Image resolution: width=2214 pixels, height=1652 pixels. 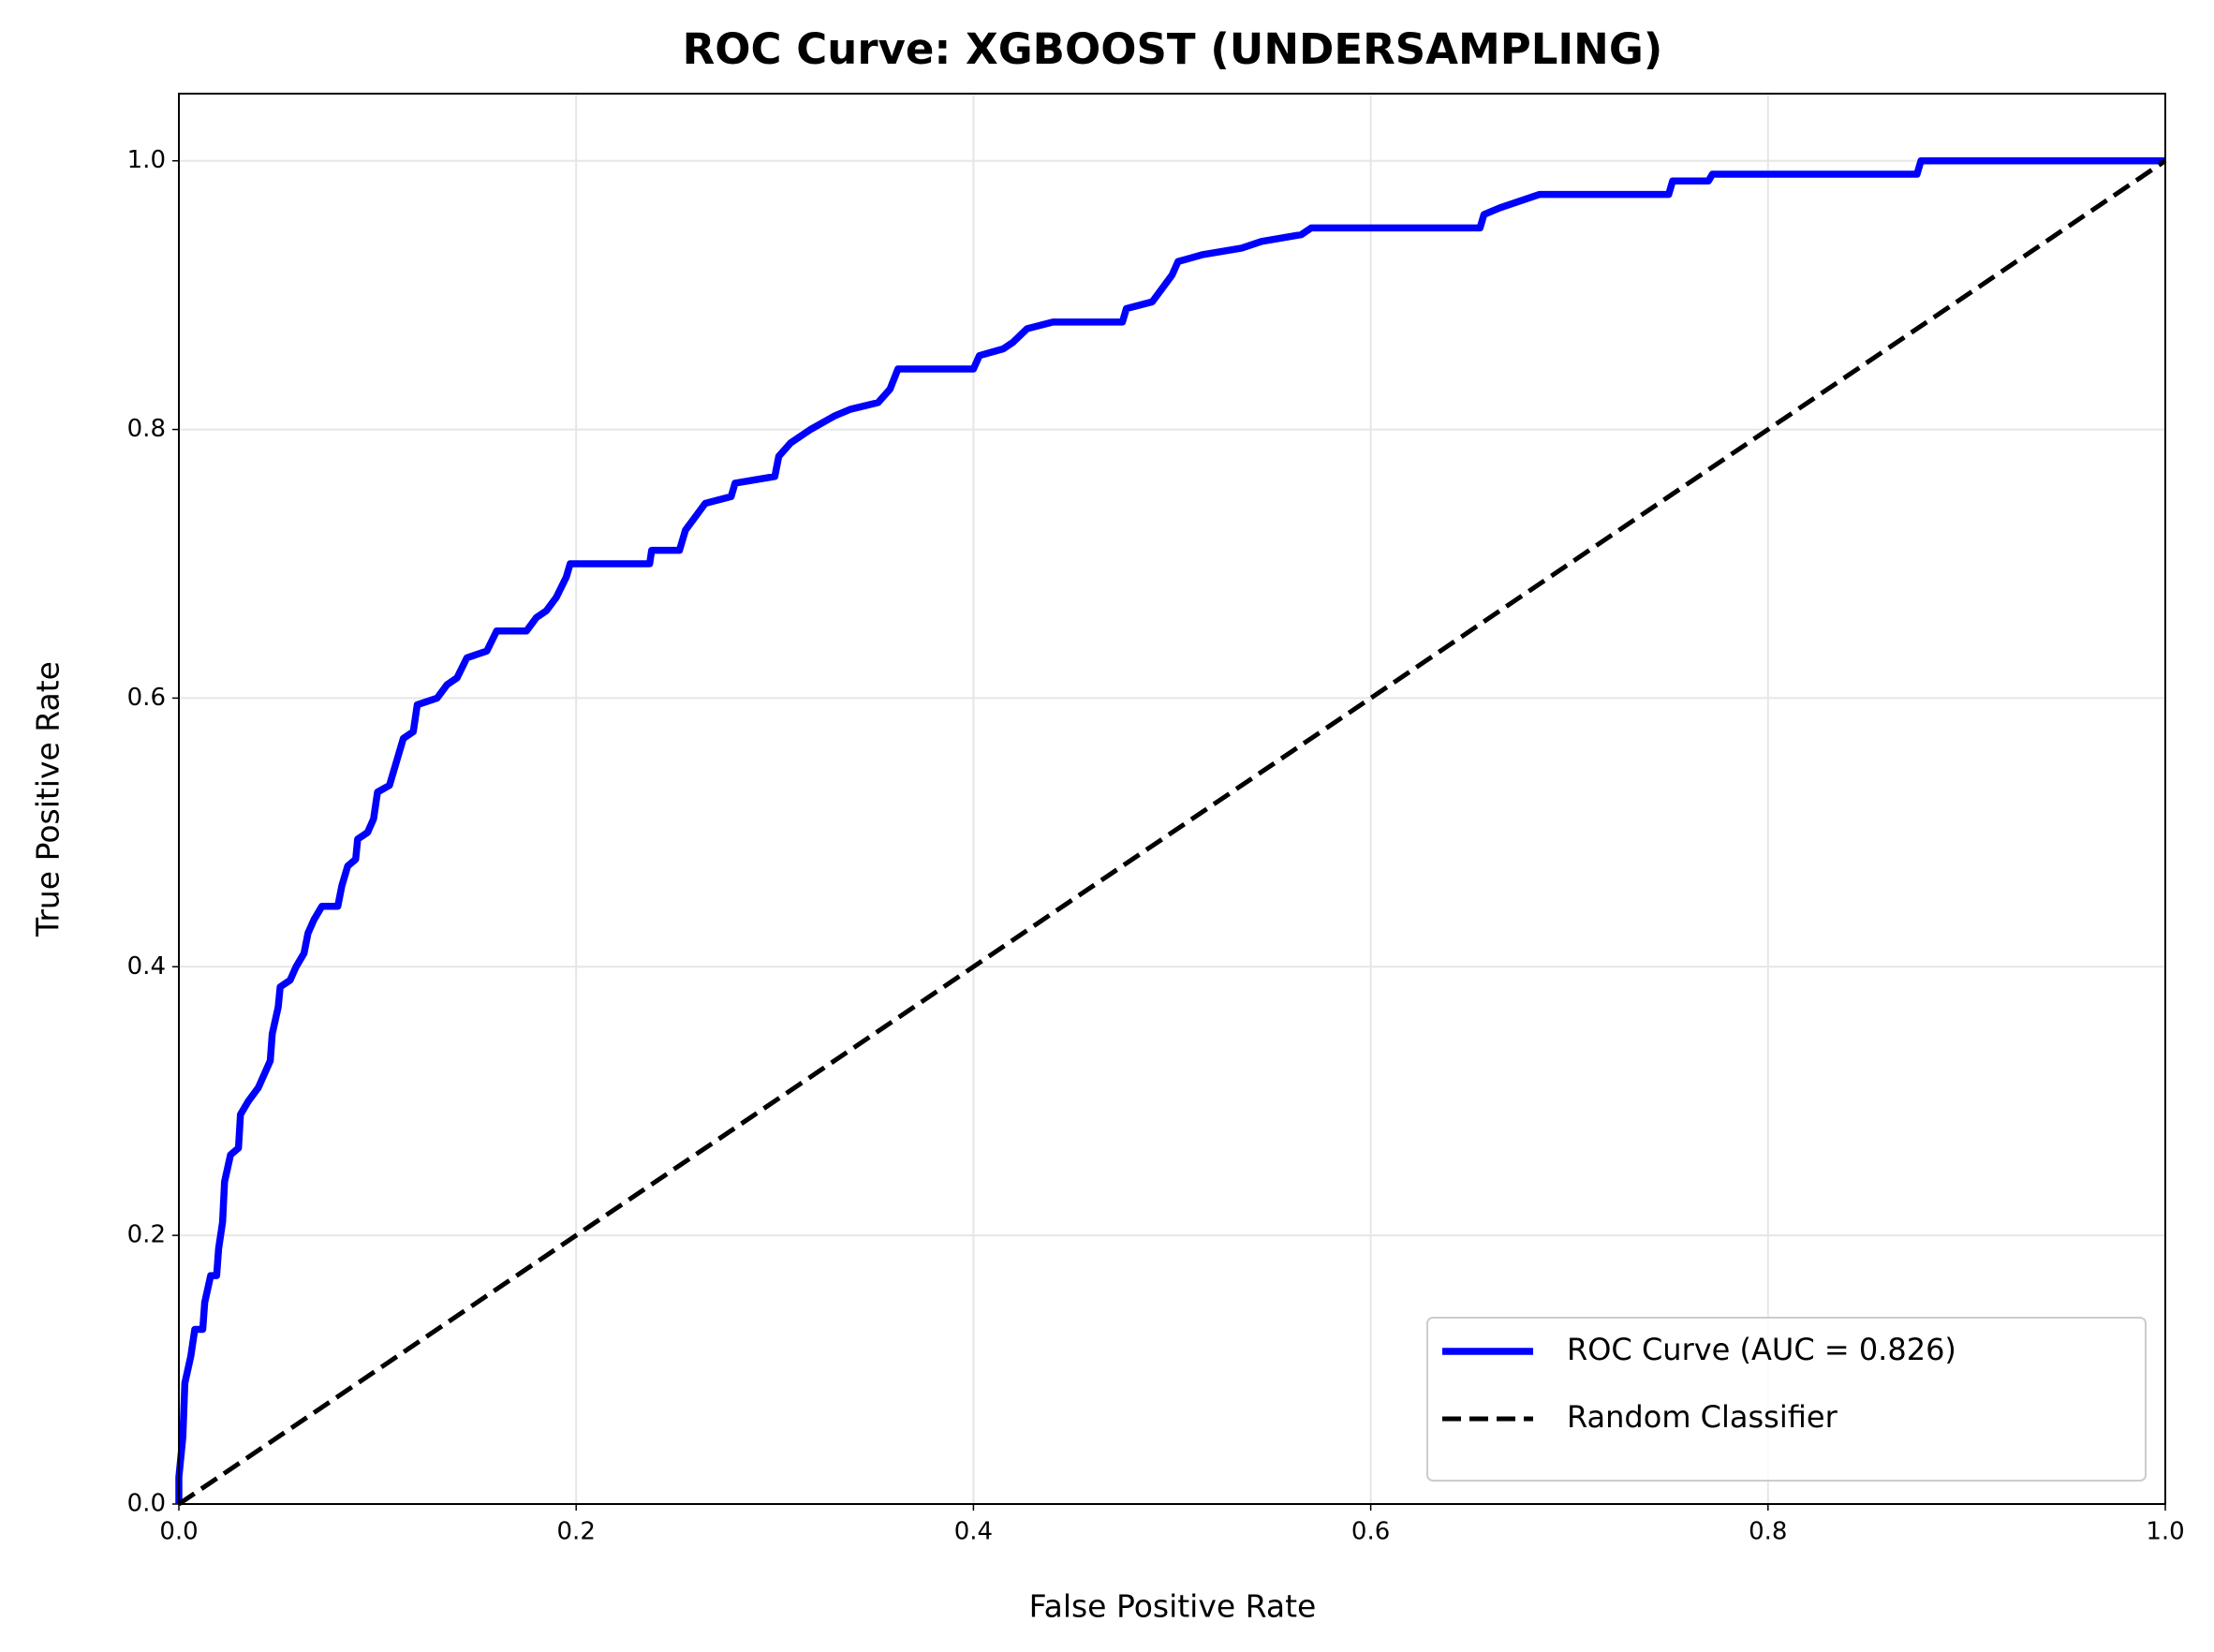 I want to click on y-axis-label: True Positive Rate, so click(x=48, y=799).